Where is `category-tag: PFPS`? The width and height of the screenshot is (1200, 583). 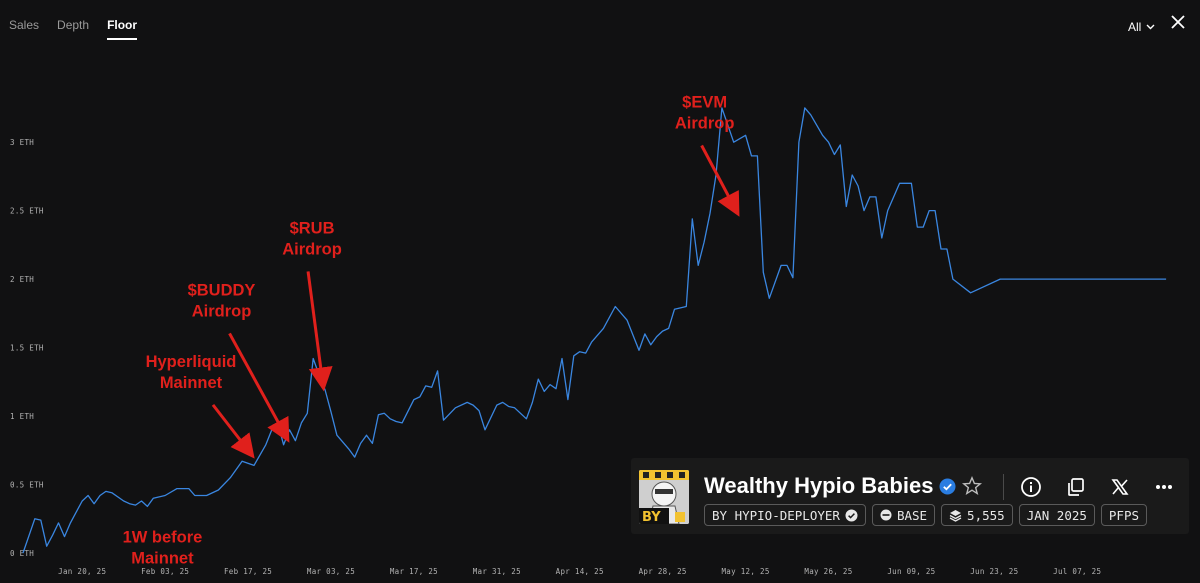
category-tag: PFPS is located at coordinates (1124, 515).